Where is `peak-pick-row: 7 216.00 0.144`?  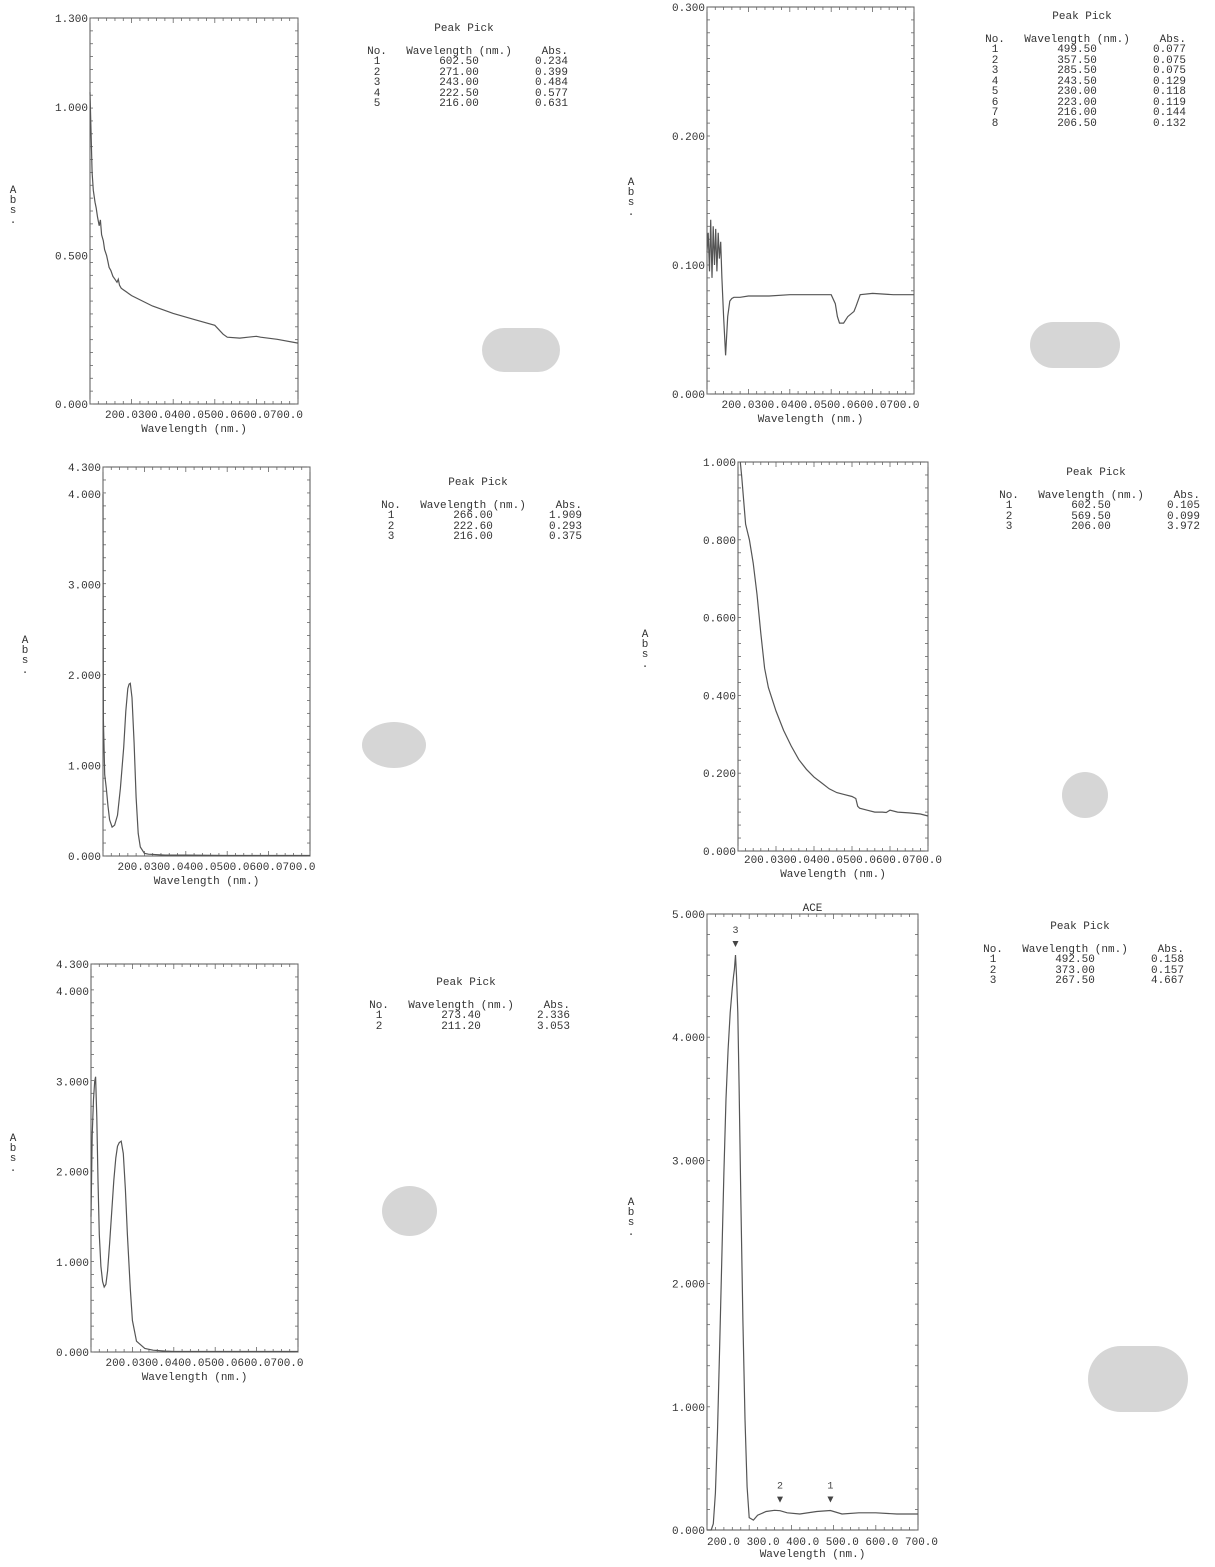
peak-pick-row: 7 216.00 0.144 is located at coordinates (1082, 113).